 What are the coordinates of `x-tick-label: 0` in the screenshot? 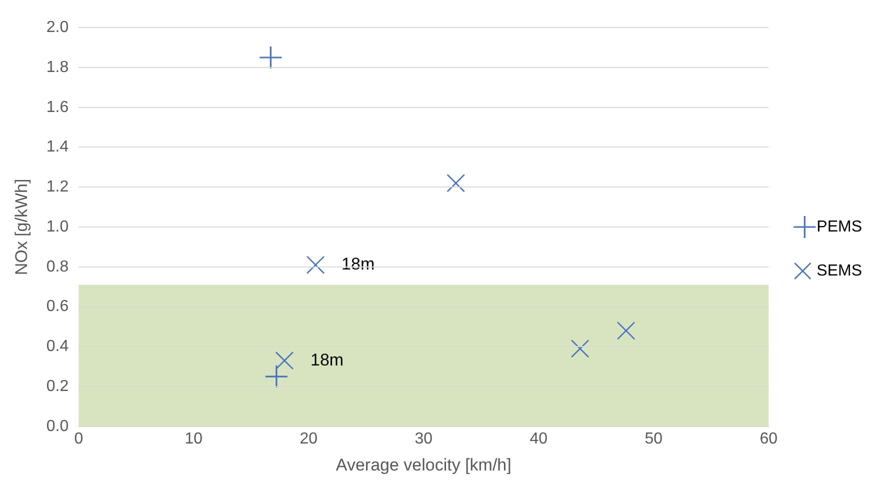 It's located at (79, 439).